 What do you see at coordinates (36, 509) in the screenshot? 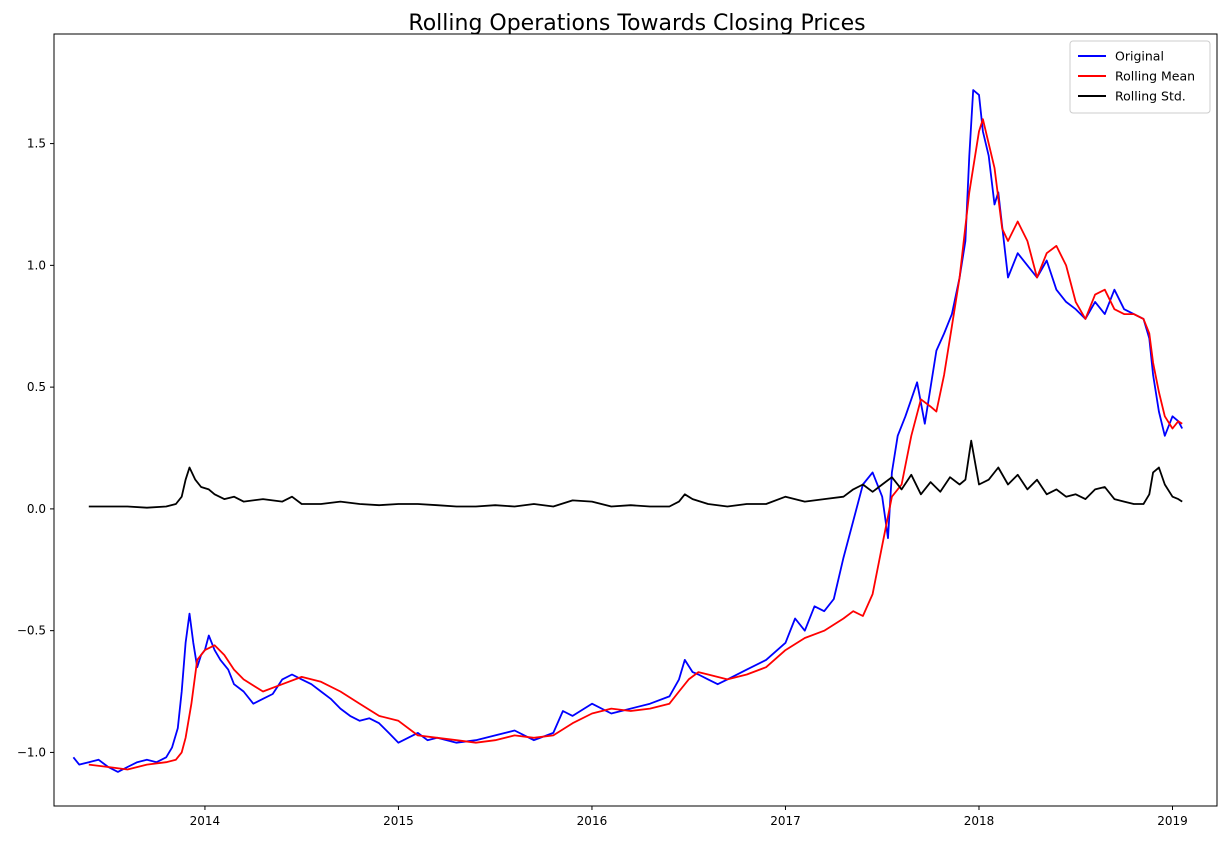
I see `y-tick-label: 0.0` at bounding box center [36, 509].